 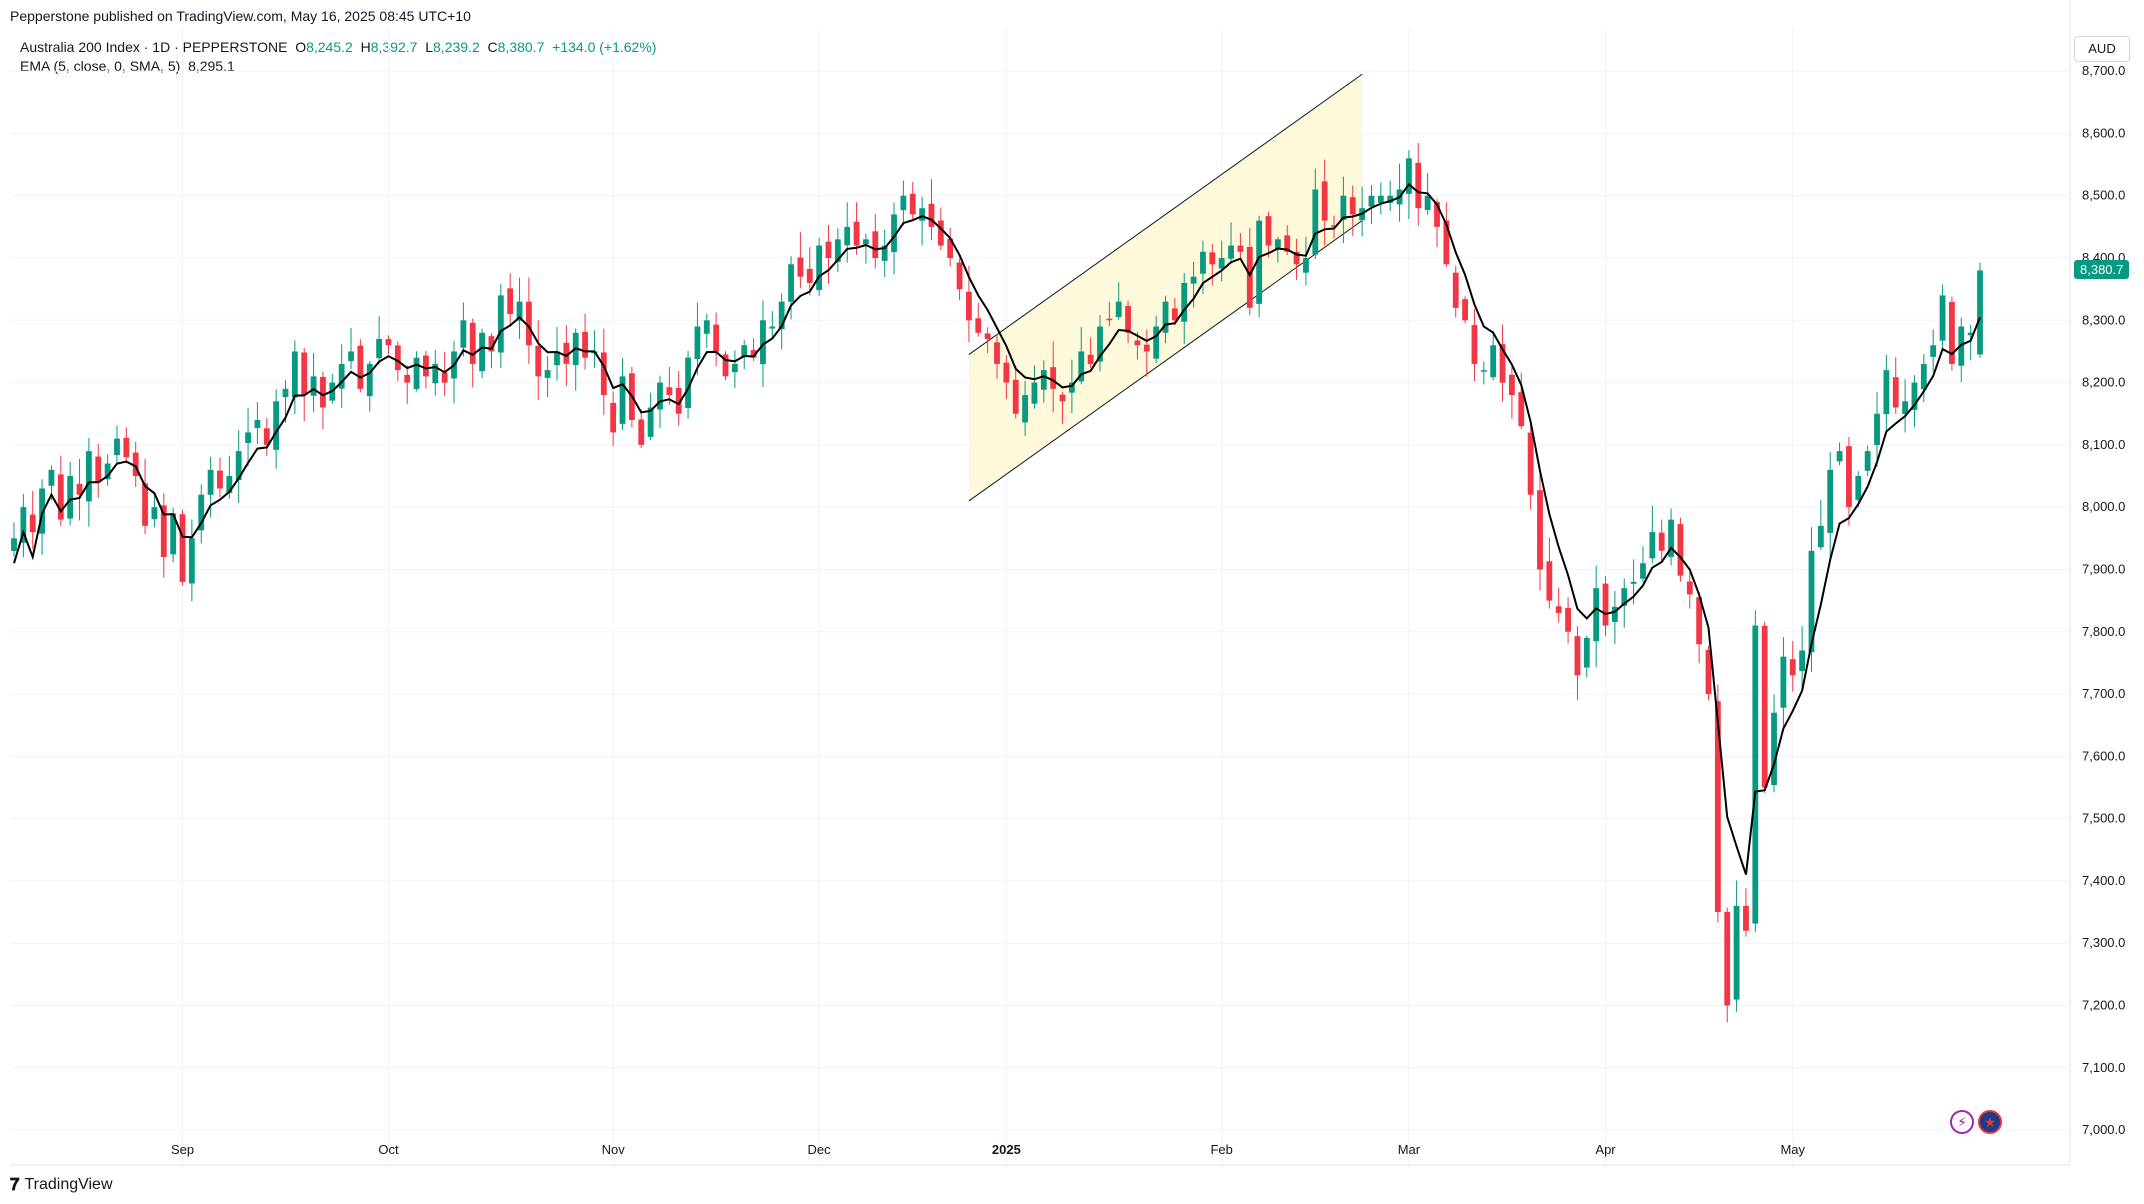 I want to click on x-tick-label: Feb, so click(x=1221, y=1149).